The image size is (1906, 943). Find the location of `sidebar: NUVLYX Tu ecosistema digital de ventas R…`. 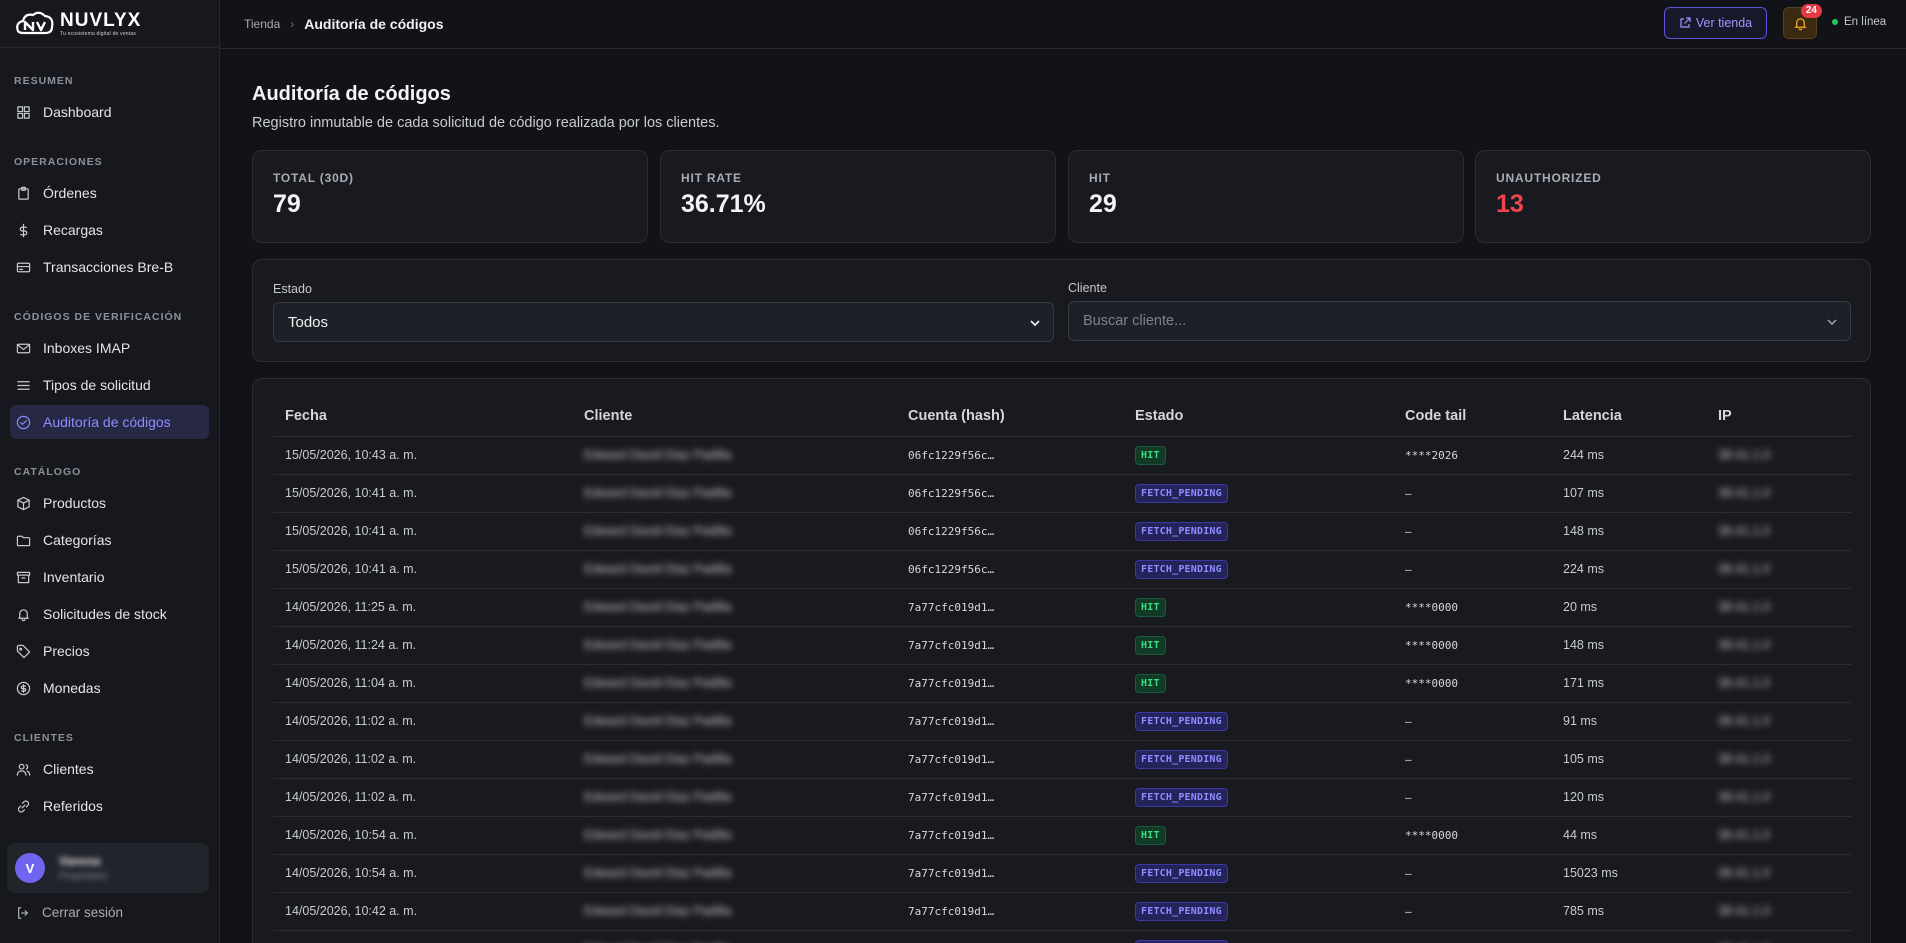

sidebar: NUVLYX Tu ecosistema digital de ventas R… is located at coordinates (110, 471).